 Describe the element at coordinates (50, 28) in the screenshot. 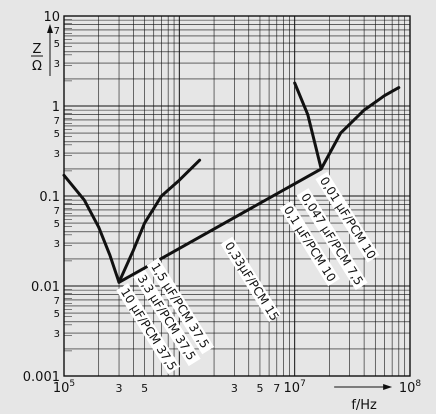

I see `y-axis-arrowhead` at that location.